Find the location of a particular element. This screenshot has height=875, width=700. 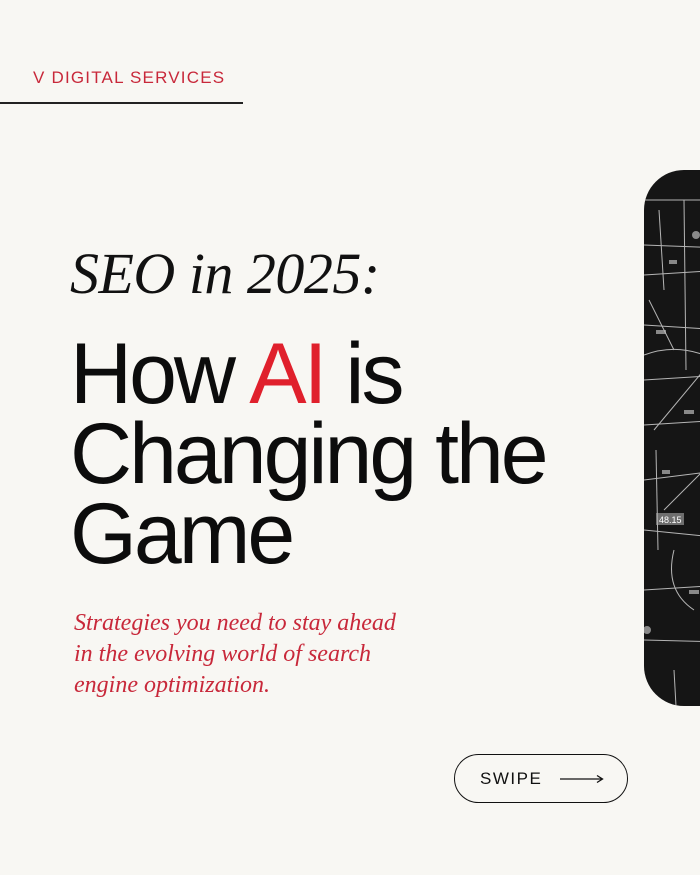

headline-accent: AI is located at coordinates (288, 374).